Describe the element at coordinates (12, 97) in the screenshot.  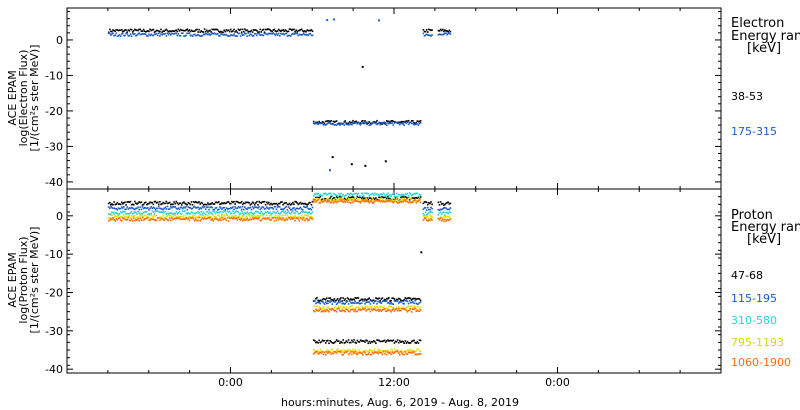
I see `electron-ylabel-line1: ACE EPAM` at that location.